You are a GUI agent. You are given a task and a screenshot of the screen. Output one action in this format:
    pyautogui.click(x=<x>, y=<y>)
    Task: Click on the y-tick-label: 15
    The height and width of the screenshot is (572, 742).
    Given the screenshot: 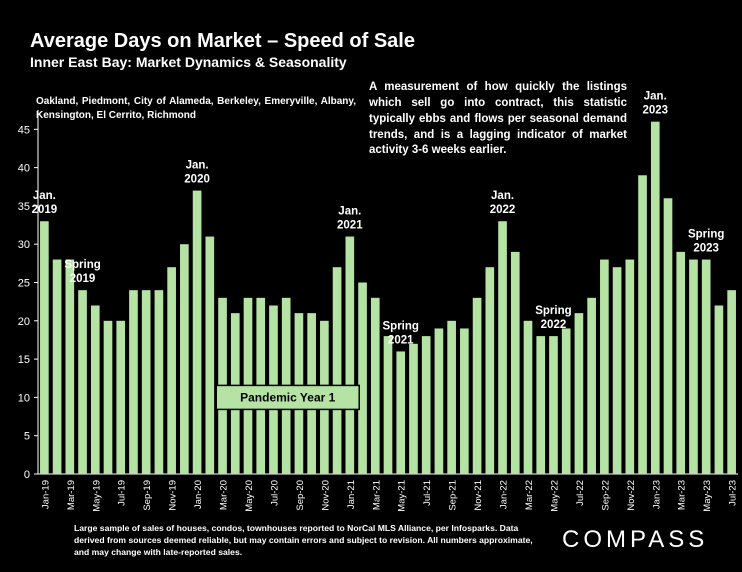 What is the action you would take?
    pyautogui.click(x=24, y=360)
    